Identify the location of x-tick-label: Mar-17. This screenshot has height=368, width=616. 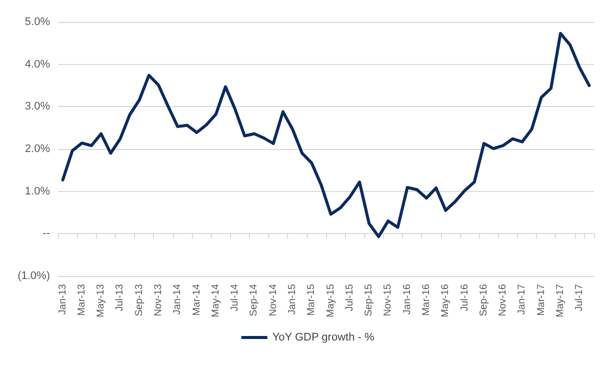
(541, 300).